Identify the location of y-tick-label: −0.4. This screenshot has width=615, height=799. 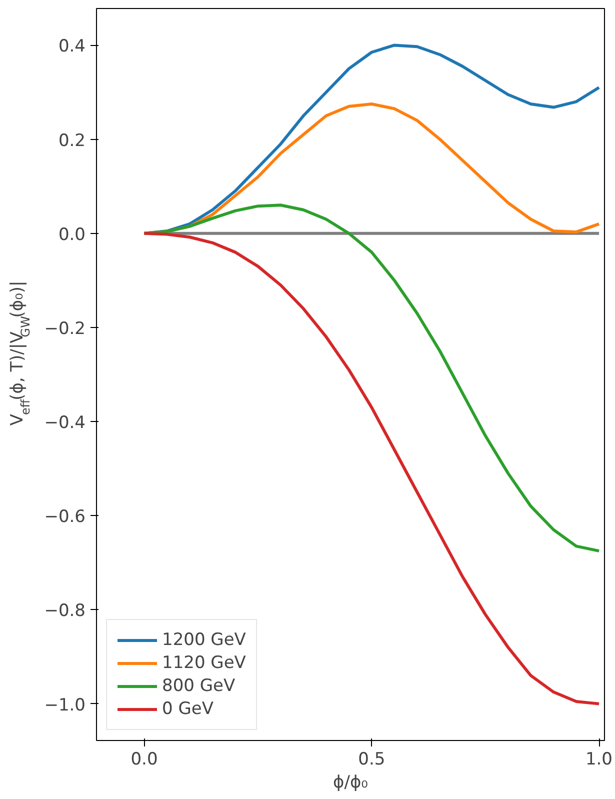
(65, 423).